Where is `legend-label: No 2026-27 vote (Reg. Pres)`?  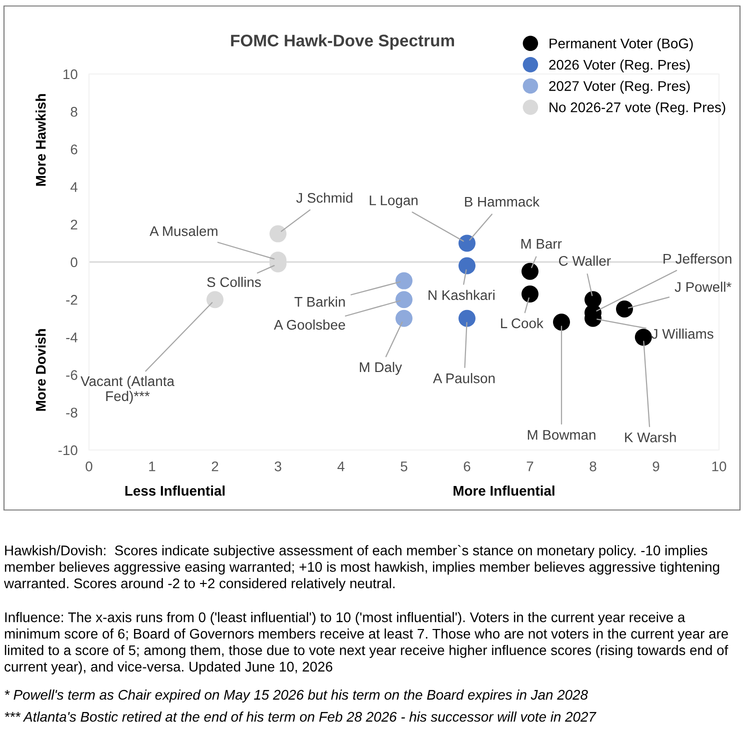
legend-label: No 2026-27 vote (Reg. Pres) is located at coordinates (638, 108).